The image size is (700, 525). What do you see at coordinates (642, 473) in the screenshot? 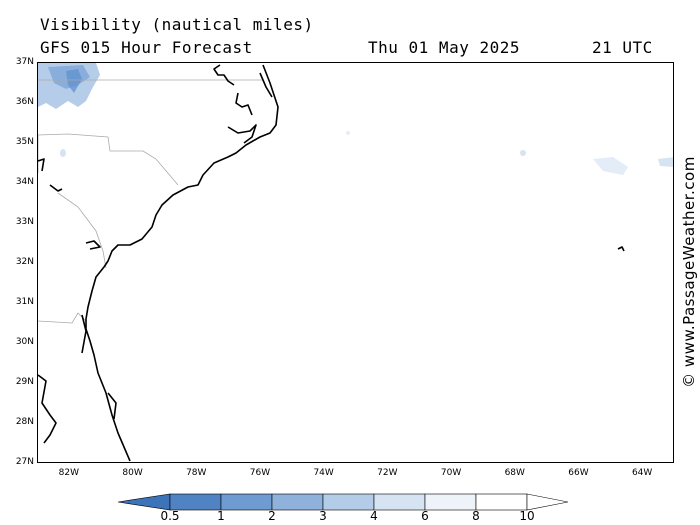
I see `lon-label: 64W` at bounding box center [642, 473].